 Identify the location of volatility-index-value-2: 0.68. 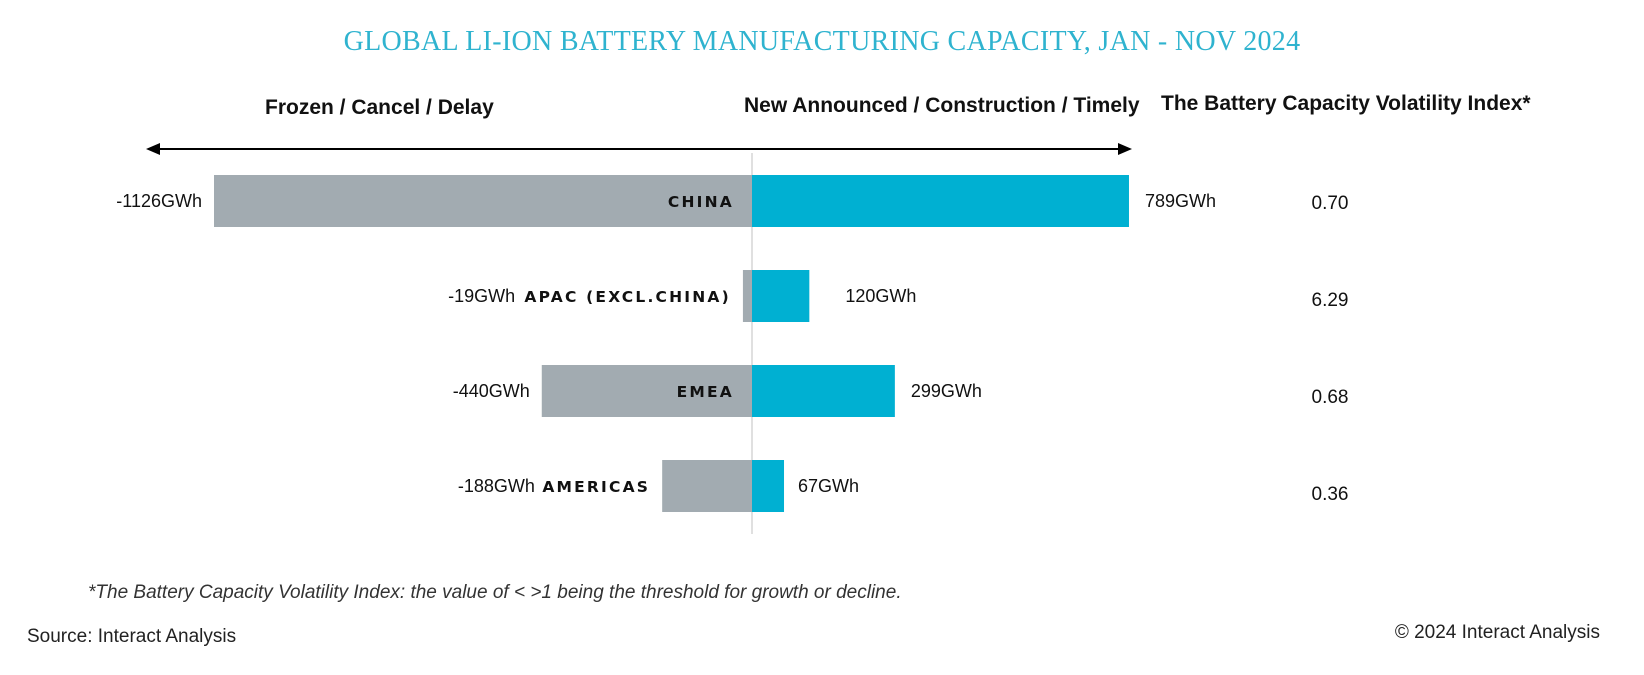
(1330, 397).